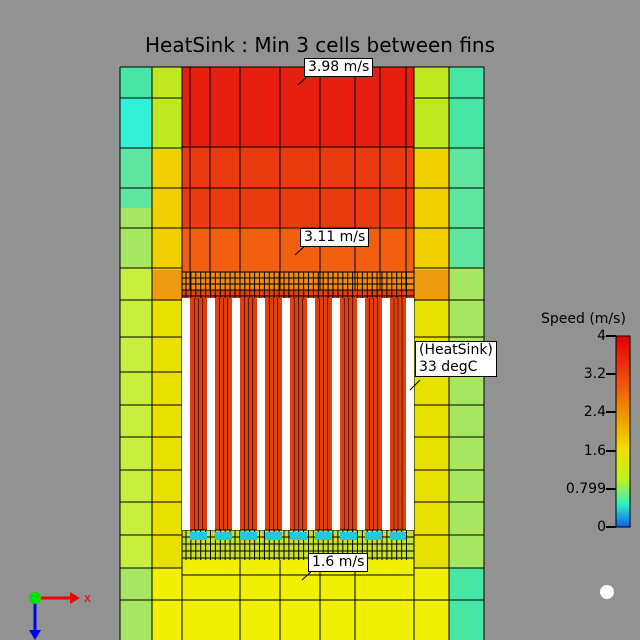 This screenshot has height=640, width=640. Describe the element at coordinates (585, 489) in the screenshot. I see `legend-tick: 0.799` at that location.